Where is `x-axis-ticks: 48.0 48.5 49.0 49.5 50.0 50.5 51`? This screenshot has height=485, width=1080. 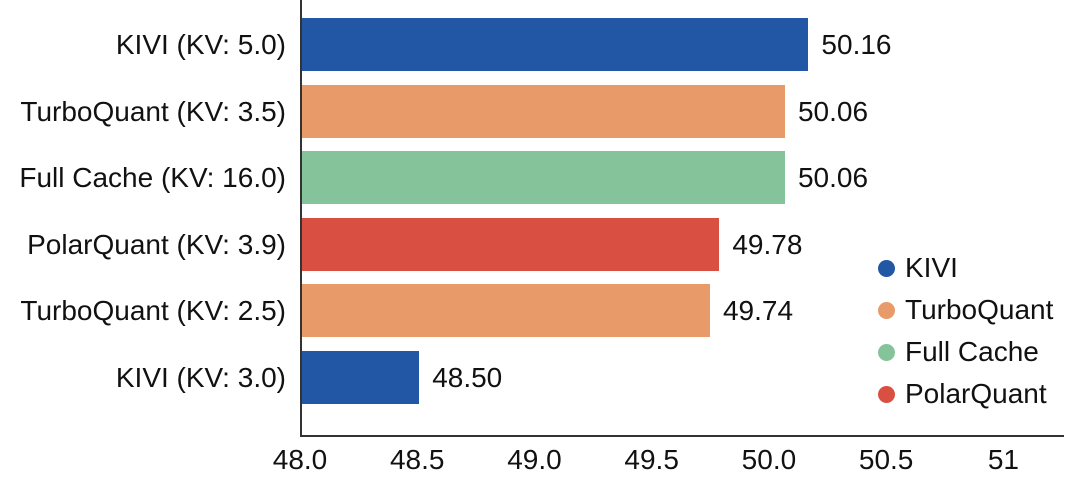 x-axis-ticks: 48.0 48.5 49.0 49.5 50.0 50.5 51 is located at coordinates (667, 464).